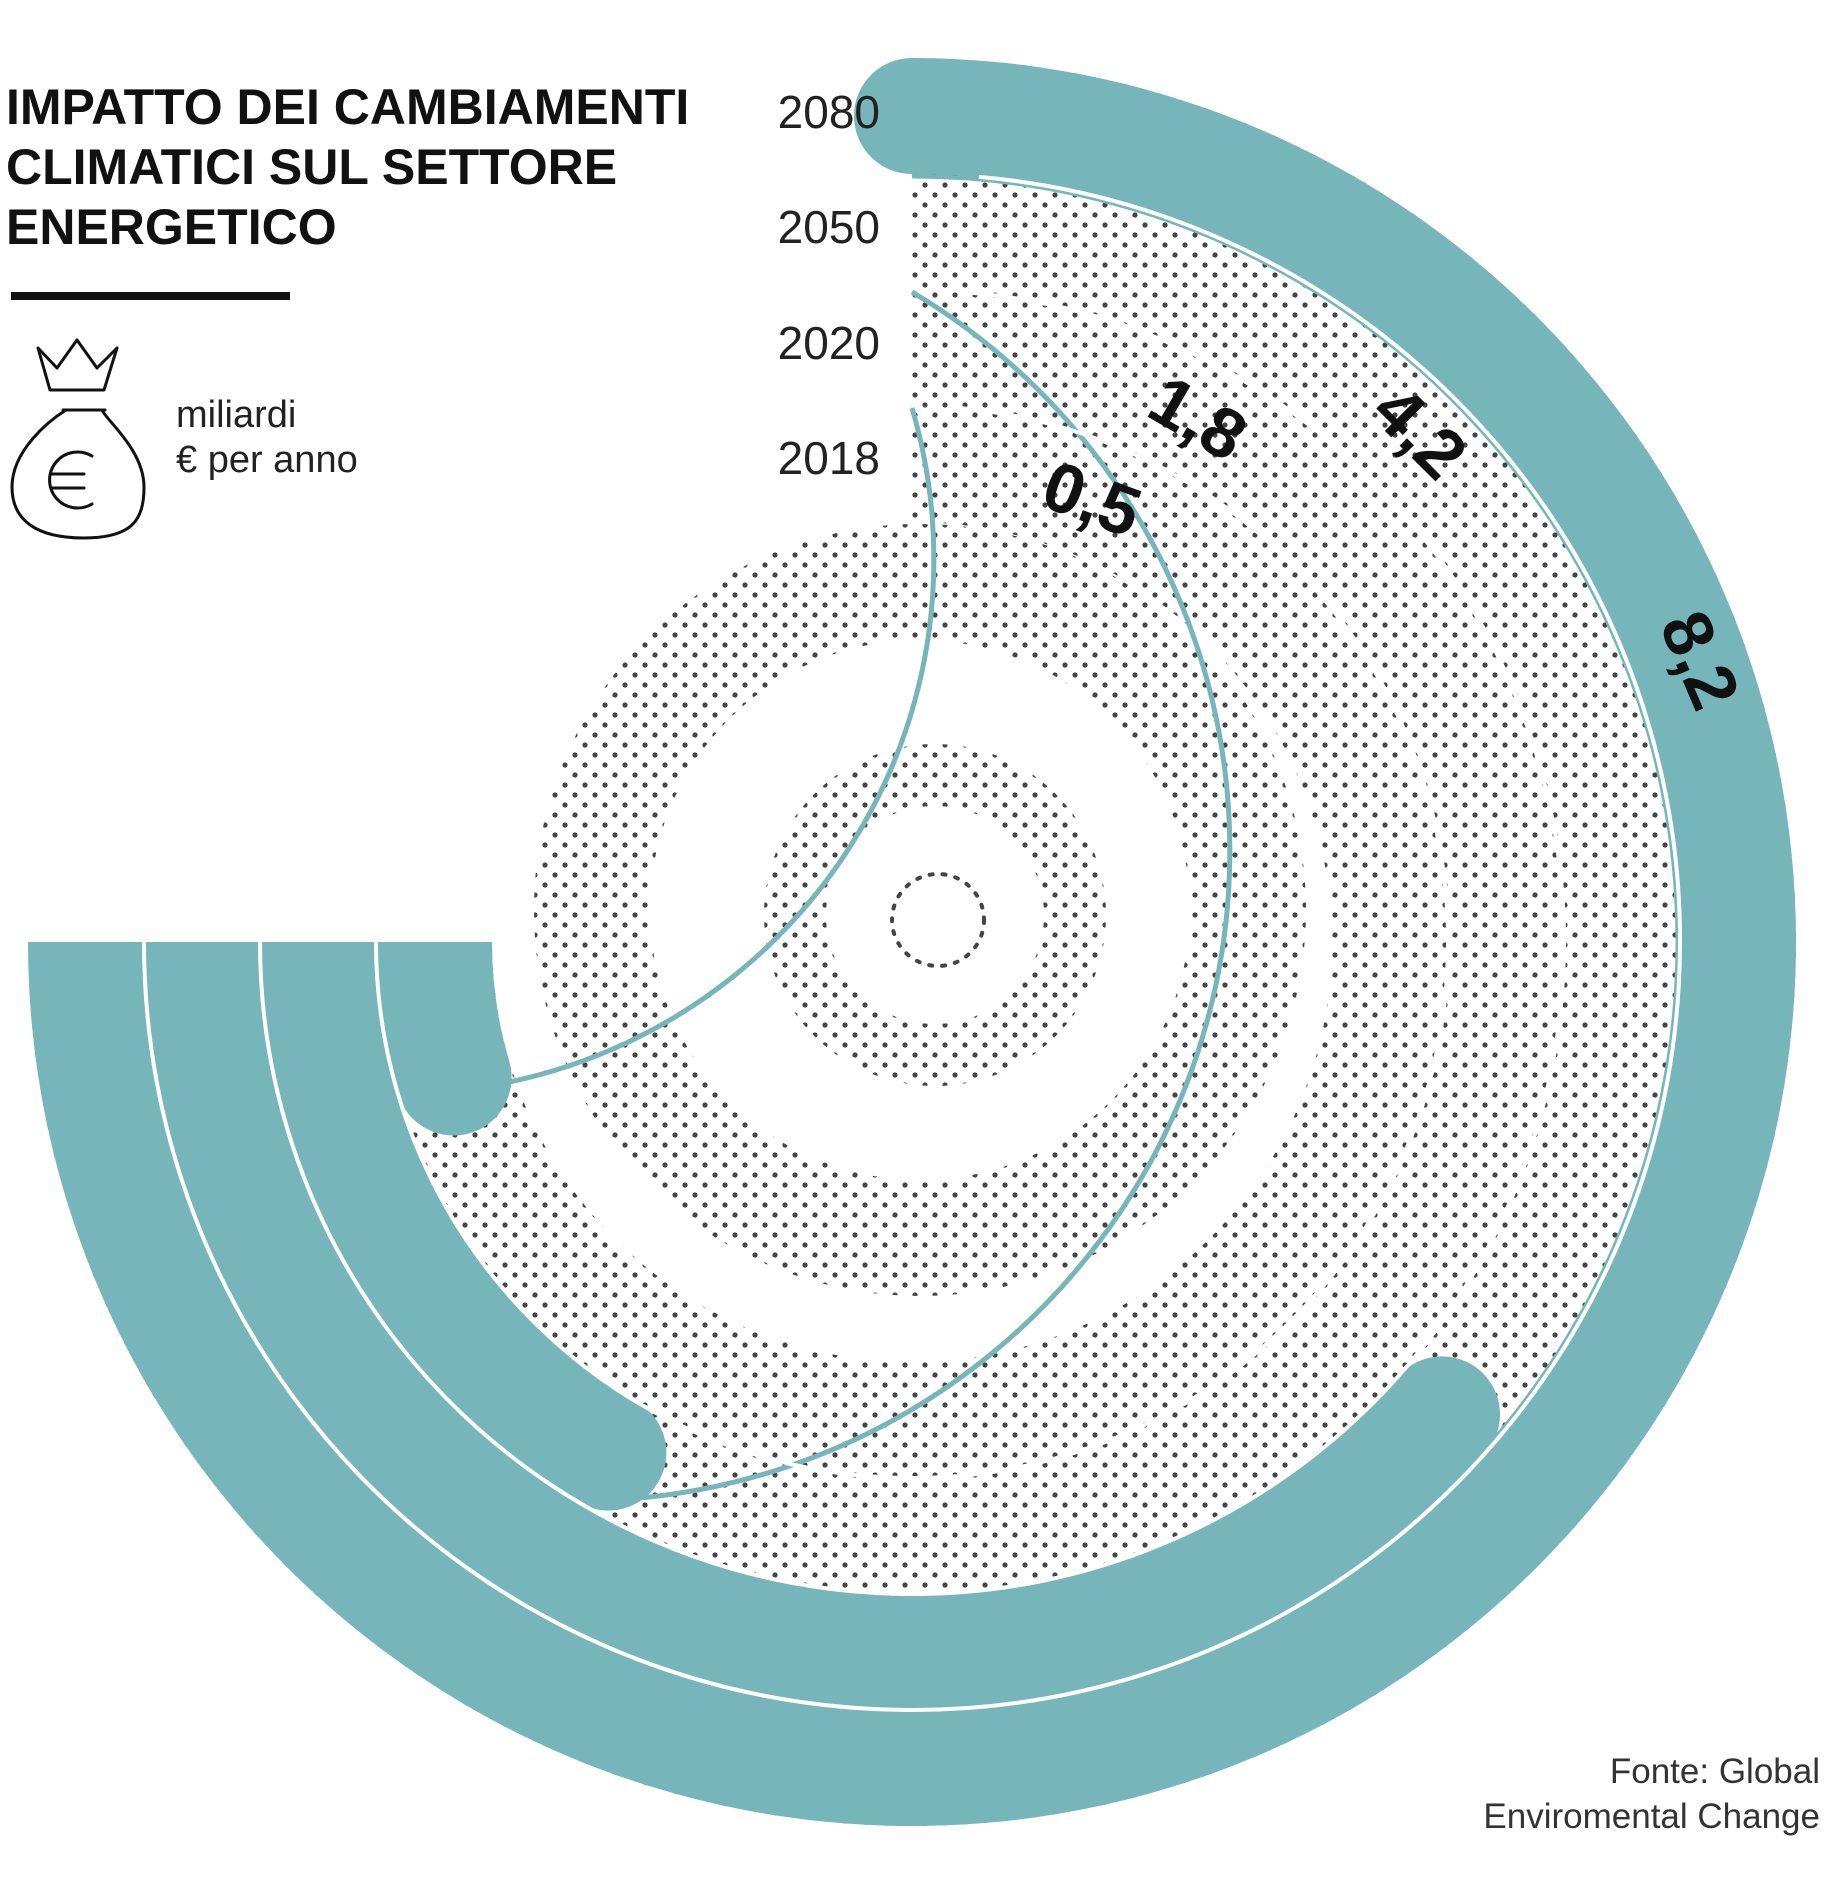  What do you see at coordinates (150, 296) in the screenshot?
I see `title-underline` at bounding box center [150, 296].